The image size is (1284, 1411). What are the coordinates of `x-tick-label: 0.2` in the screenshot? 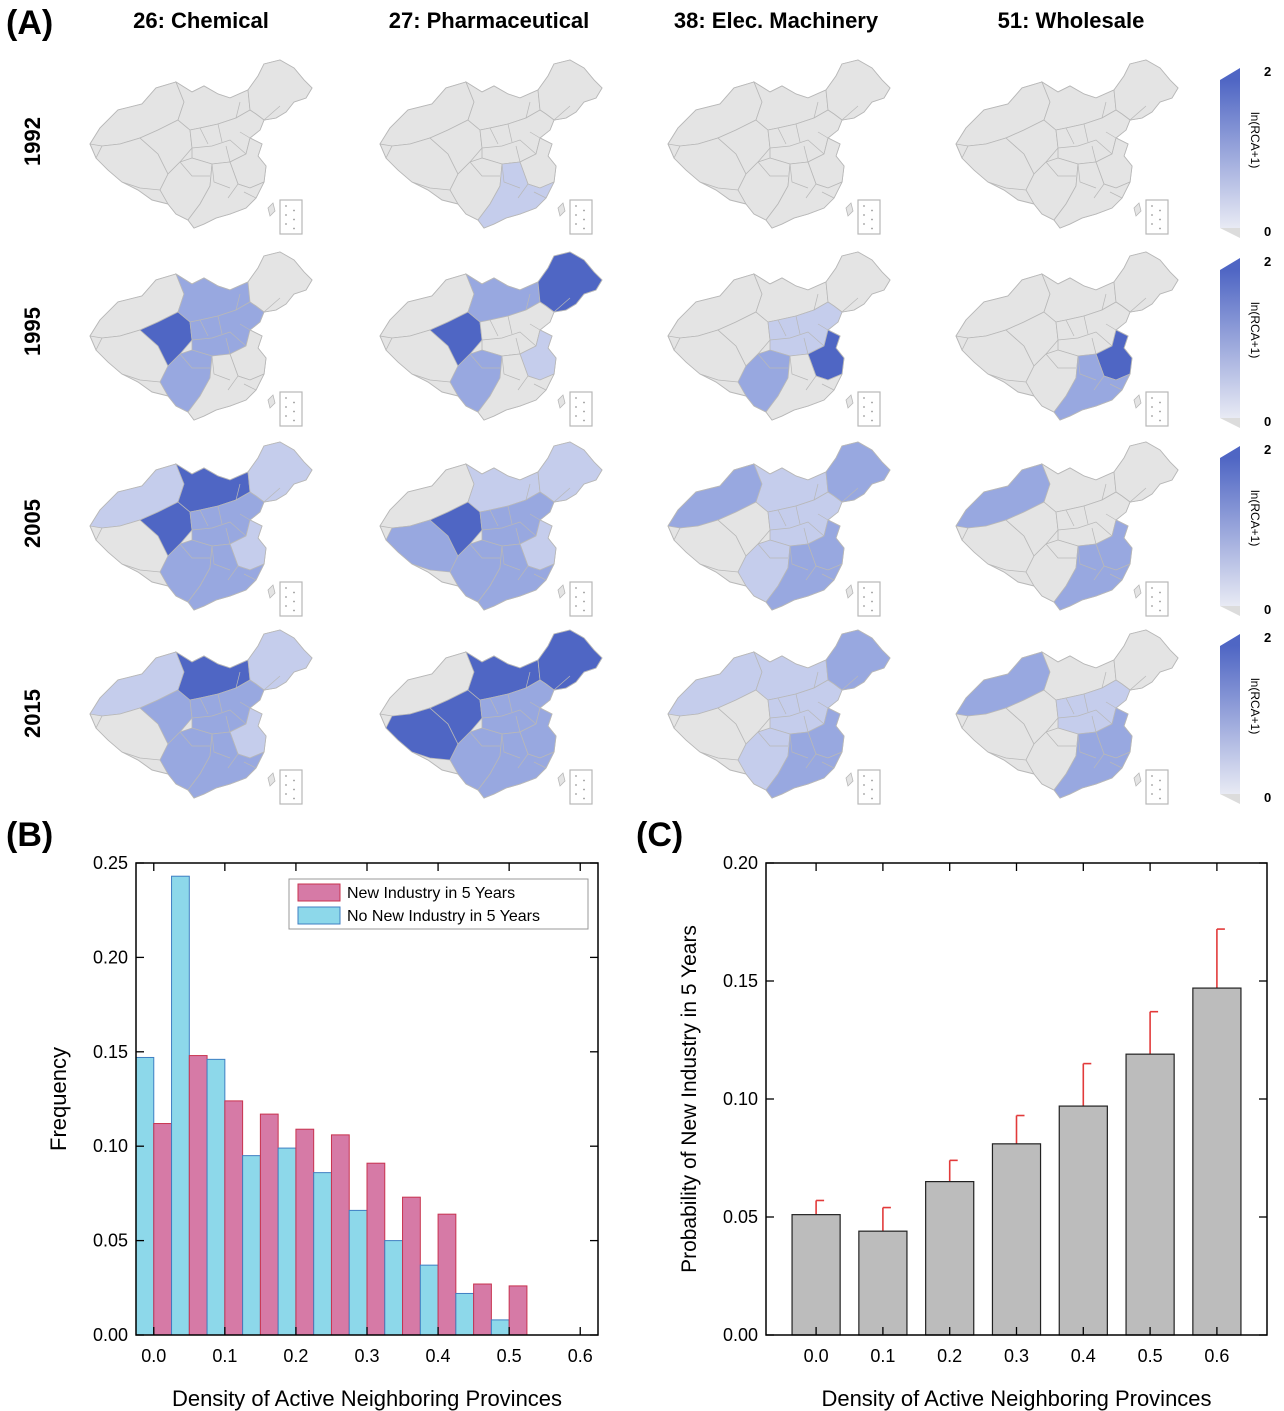 It's located at (295, 1356).